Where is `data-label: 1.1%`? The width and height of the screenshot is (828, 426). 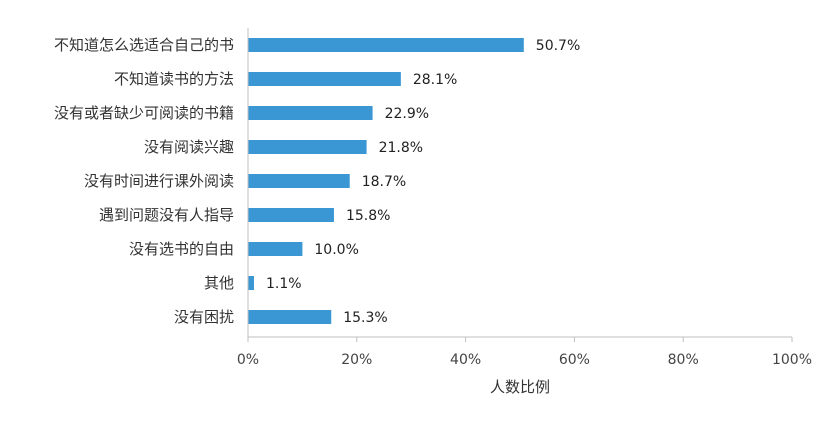 data-label: 1.1% is located at coordinates (284, 284).